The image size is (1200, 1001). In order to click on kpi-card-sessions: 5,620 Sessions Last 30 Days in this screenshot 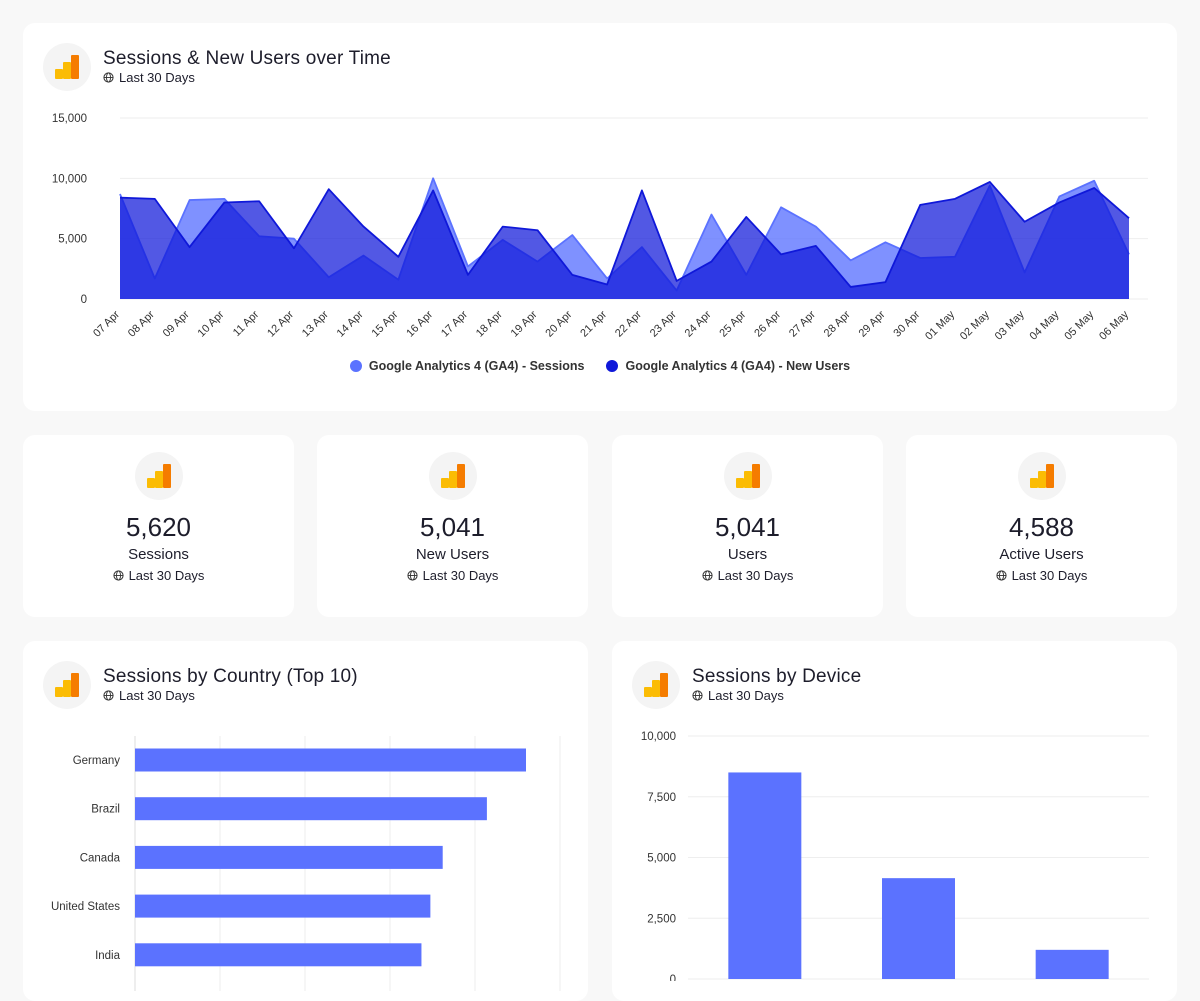, I will do `click(158, 526)`.